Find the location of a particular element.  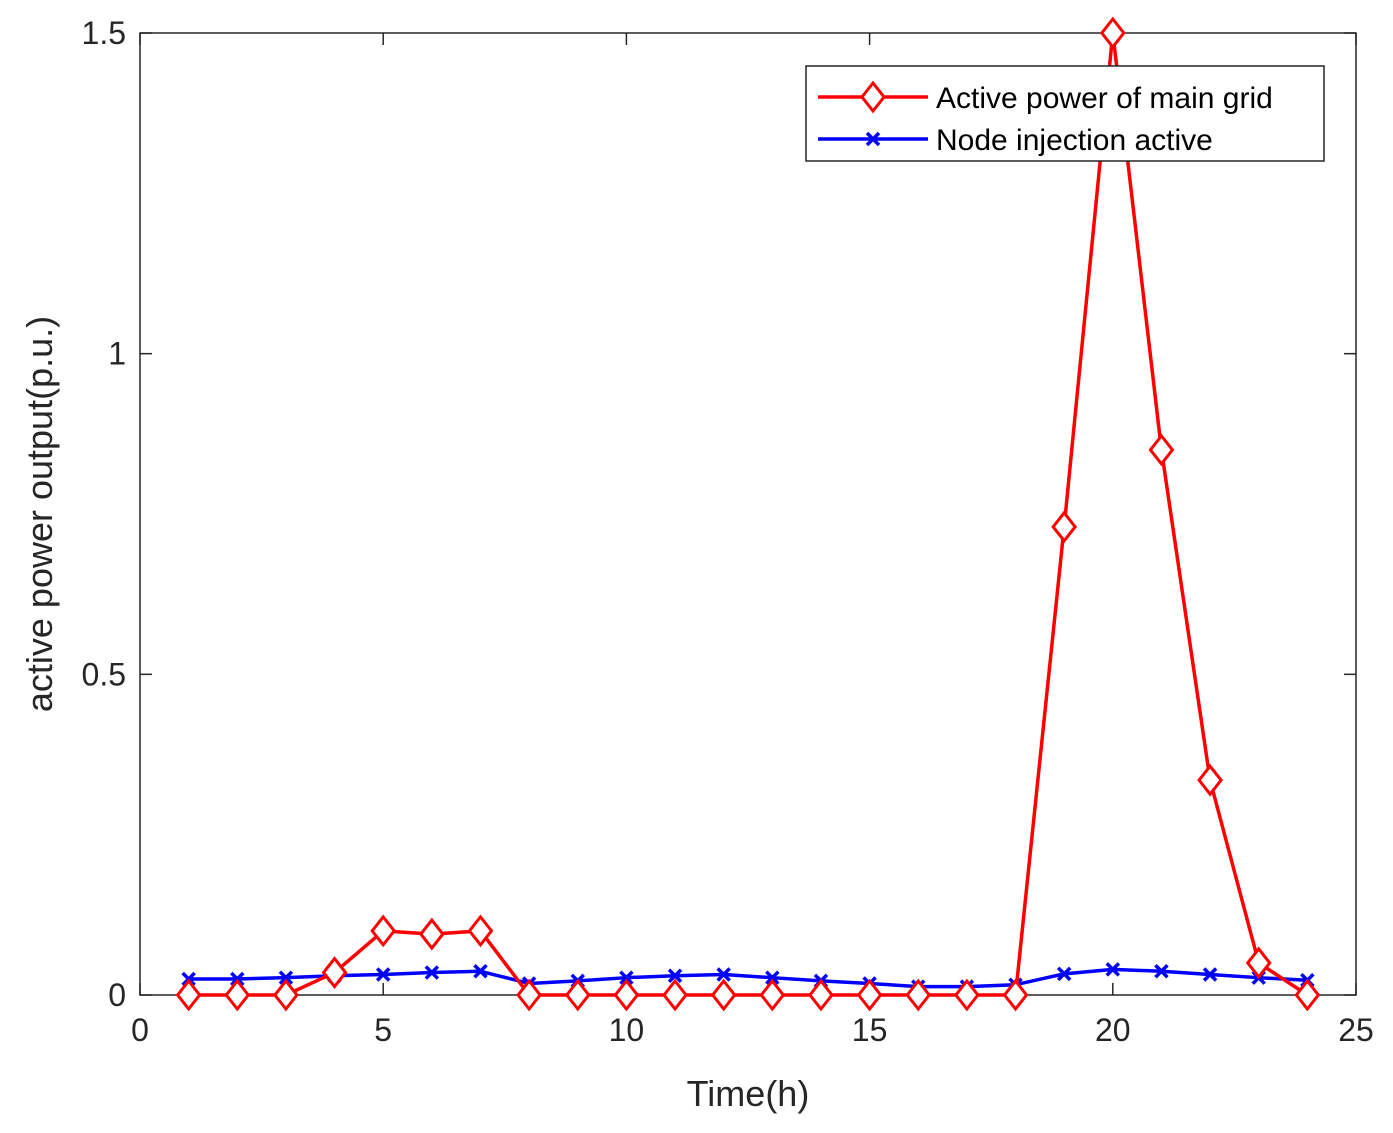

y-tick-label: 1.5 is located at coordinates (104, 33).